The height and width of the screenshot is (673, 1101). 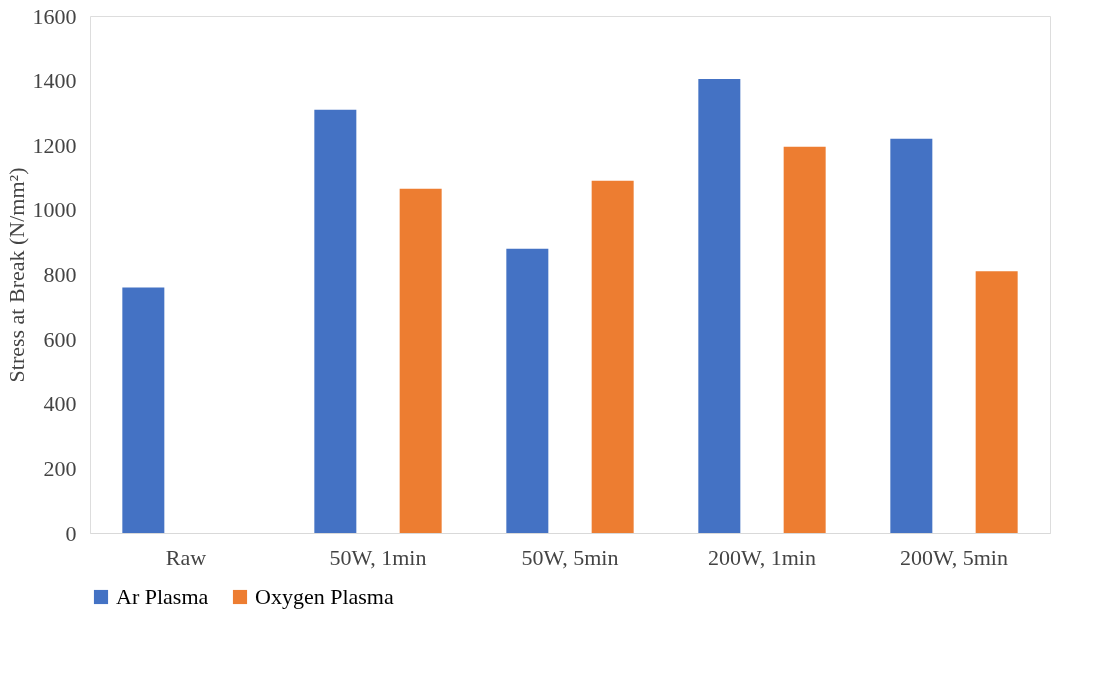 What do you see at coordinates (324, 596) in the screenshot?
I see `legend-label: Oxygen Plasma` at bounding box center [324, 596].